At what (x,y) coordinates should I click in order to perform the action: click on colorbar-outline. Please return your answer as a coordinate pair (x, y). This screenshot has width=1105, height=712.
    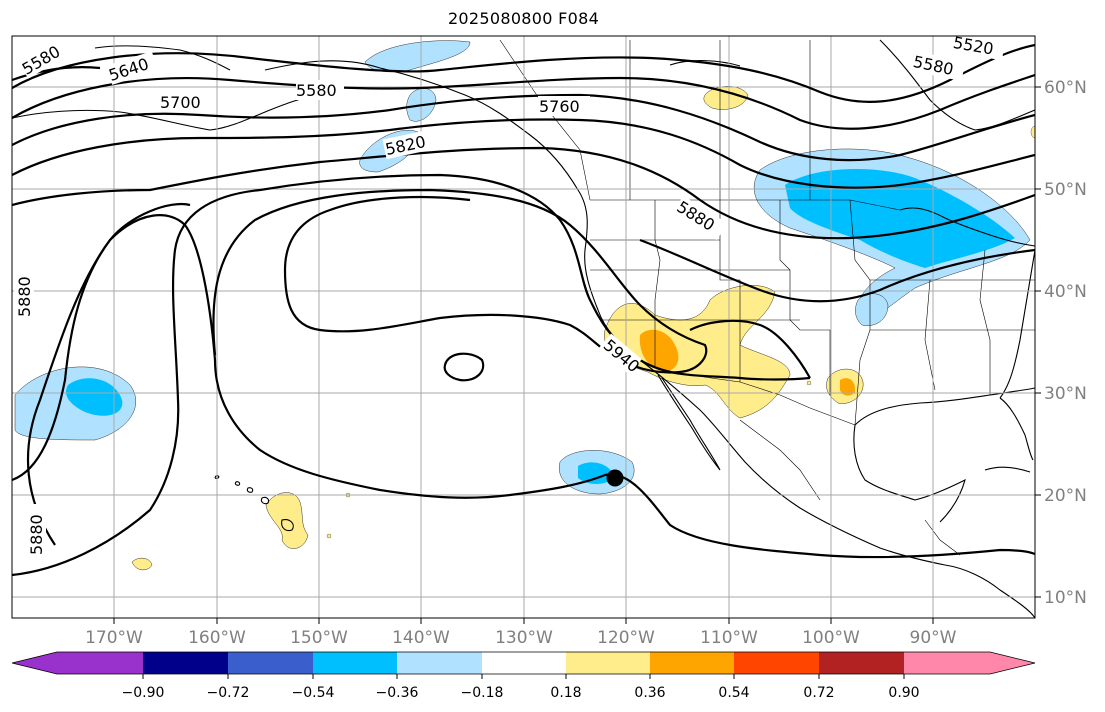
    Looking at the image, I should click on (523, 663).